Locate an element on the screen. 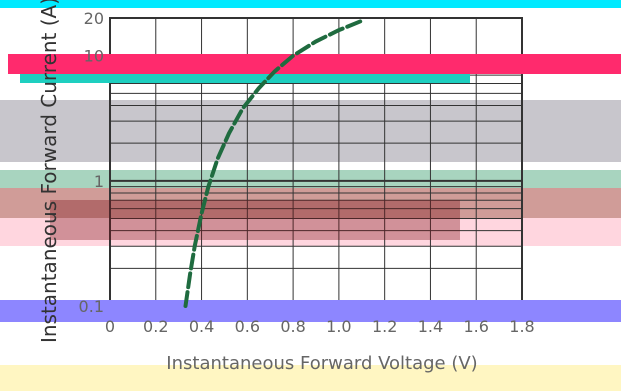 This screenshot has height=391, width=621. band-dark-red is located at coordinates (255, 220).